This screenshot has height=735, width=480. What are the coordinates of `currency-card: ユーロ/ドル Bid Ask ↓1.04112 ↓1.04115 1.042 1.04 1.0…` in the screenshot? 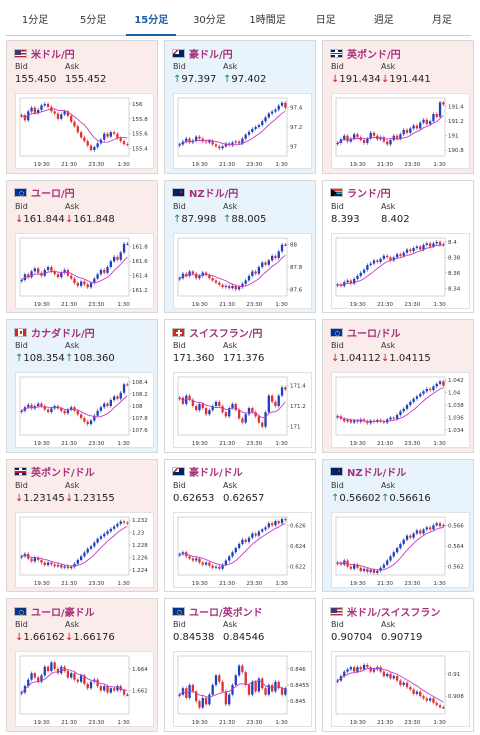 It's located at (398, 386).